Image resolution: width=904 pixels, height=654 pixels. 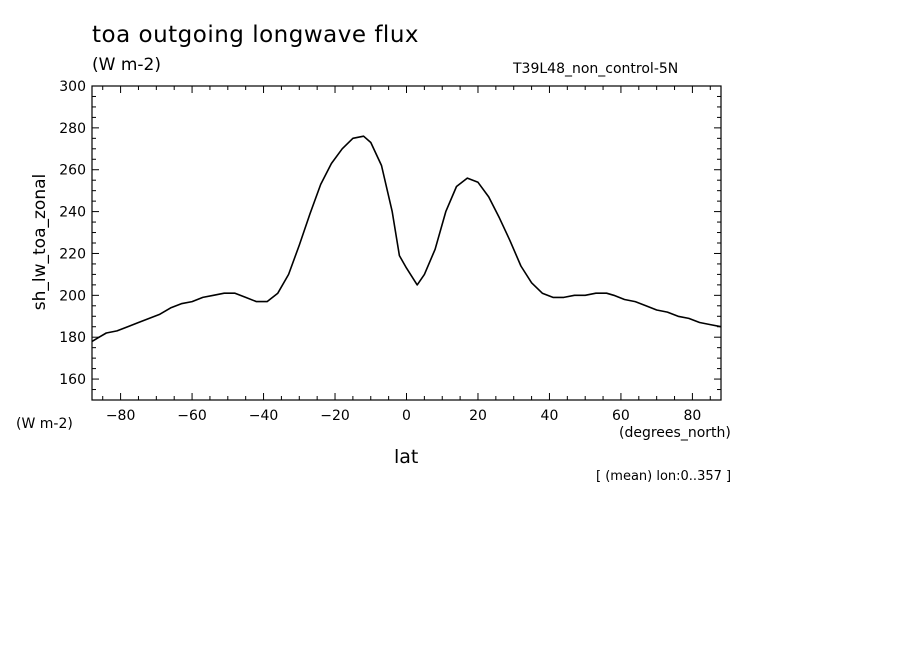 What do you see at coordinates (550, 416) in the screenshot?
I see `x-tick-label: 40` at bounding box center [550, 416].